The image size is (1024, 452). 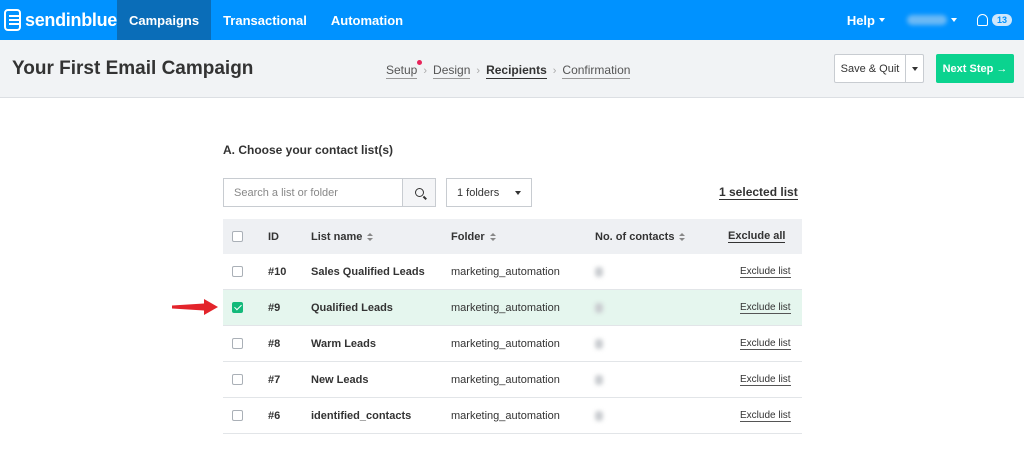 I want to click on notification-badge: 13, so click(x=1001, y=20).